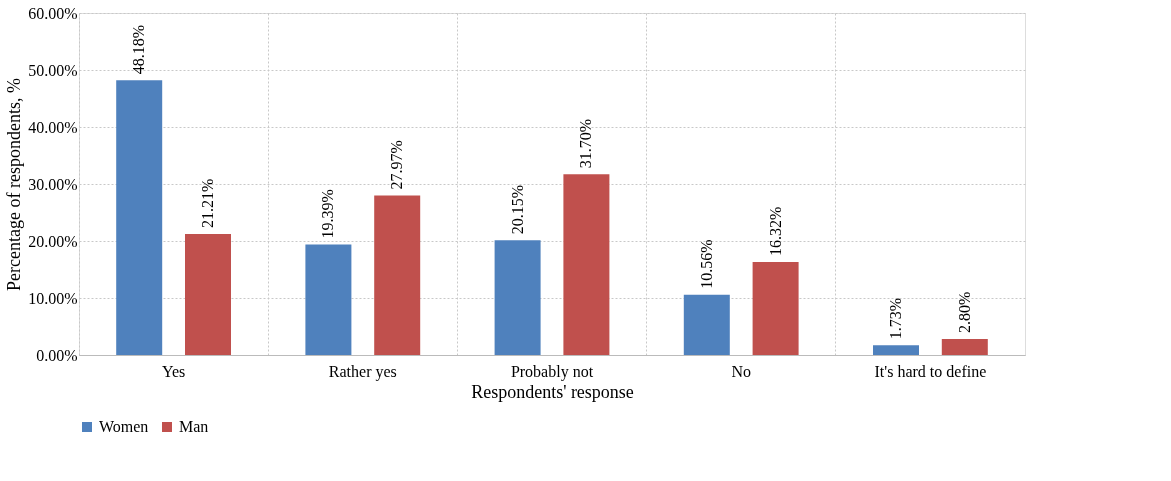 The height and width of the screenshot is (481, 1171). Describe the element at coordinates (53, 127) in the screenshot. I see `y-tick-label: 40.00%` at that location.